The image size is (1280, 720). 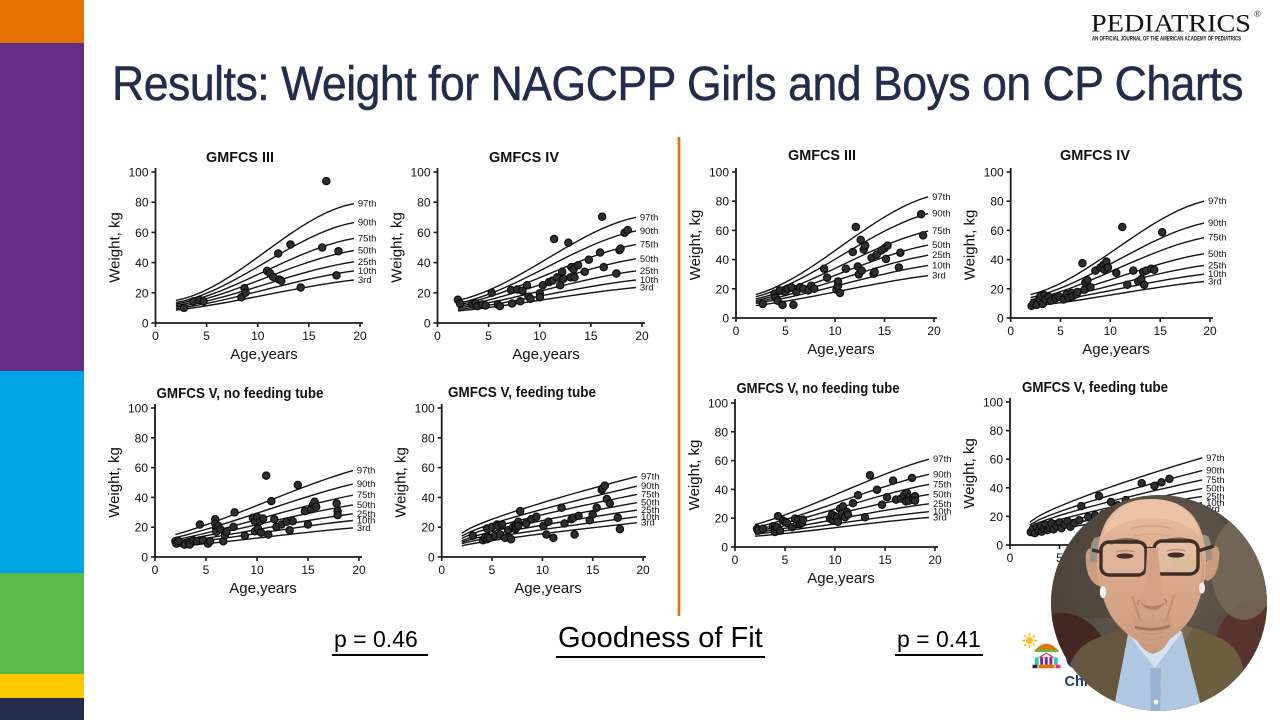 What do you see at coordinates (1095, 155) in the screenshot?
I see `svg-text: GMFCS IV` at bounding box center [1095, 155].